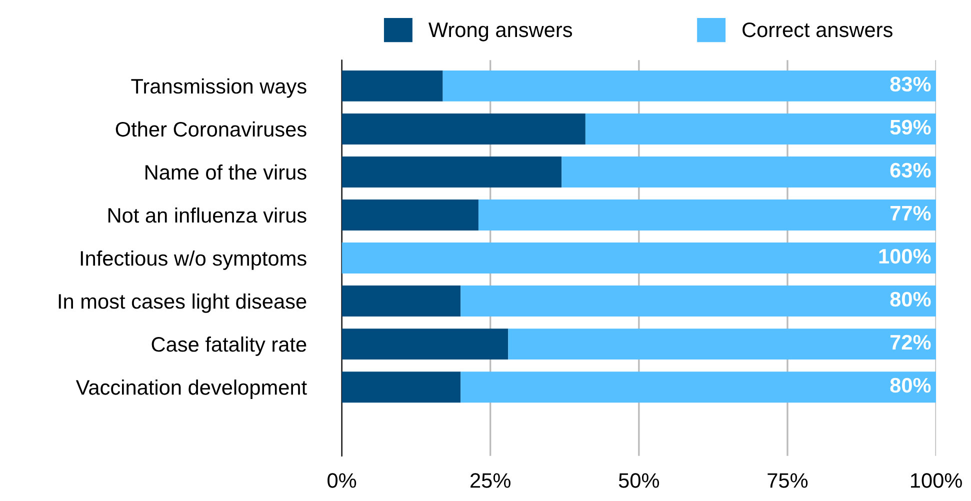 Image resolution: width=971 pixels, height=501 pixels. What do you see at coordinates (191, 389) in the screenshot?
I see `y-tick-label: Vaccination development` at bounding box center [191, 389].